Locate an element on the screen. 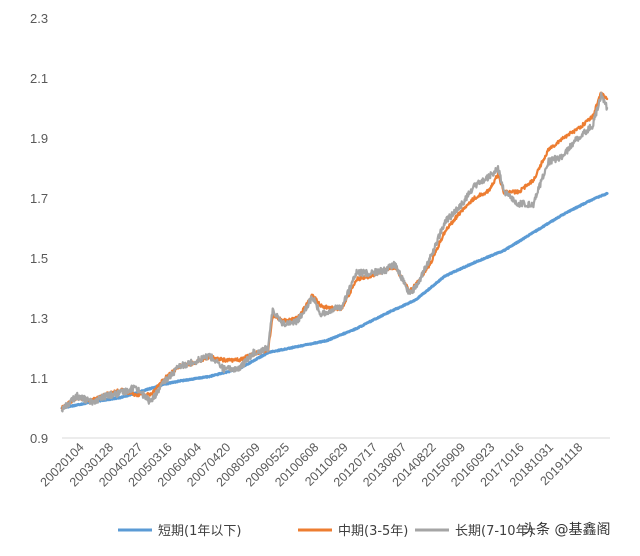 The height and width of the screenshot is (556, 640). legend-label-2: 长期(7-10年) is located at coordinates (494, 531).